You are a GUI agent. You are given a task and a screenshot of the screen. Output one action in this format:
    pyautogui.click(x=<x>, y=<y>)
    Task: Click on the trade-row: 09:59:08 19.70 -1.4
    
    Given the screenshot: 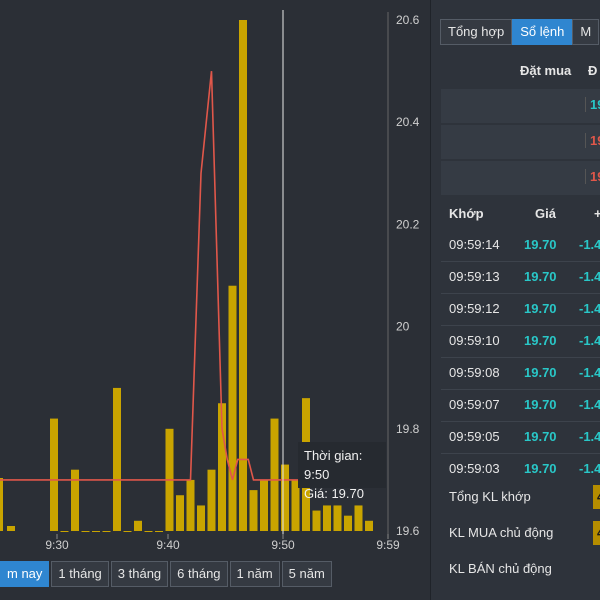 What is the action you would take?
    pyautogui.click(x=520, y=373)
    